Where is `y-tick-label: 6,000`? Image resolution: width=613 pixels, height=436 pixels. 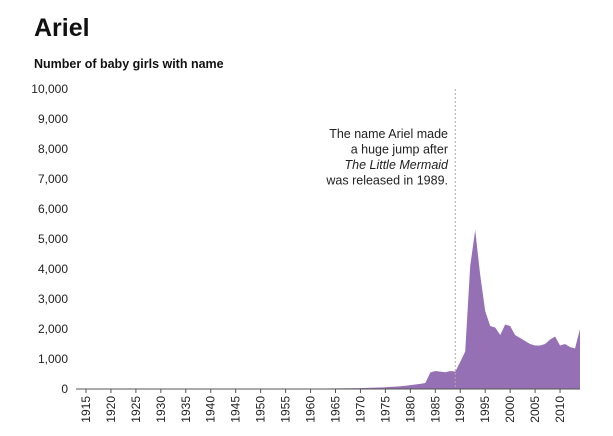
y-tick-label: 6,000 is located at coordinates (53, 209).